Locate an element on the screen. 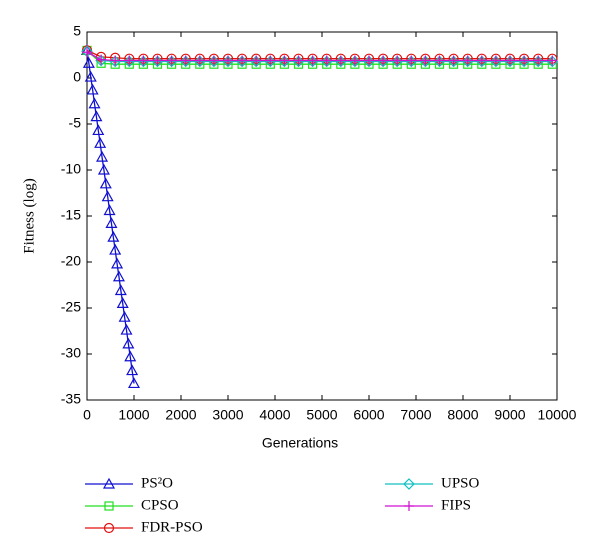 This screenshot has width=600, height=560. y-axis-label: Fitness (log) is located at coordinates (29, 215).